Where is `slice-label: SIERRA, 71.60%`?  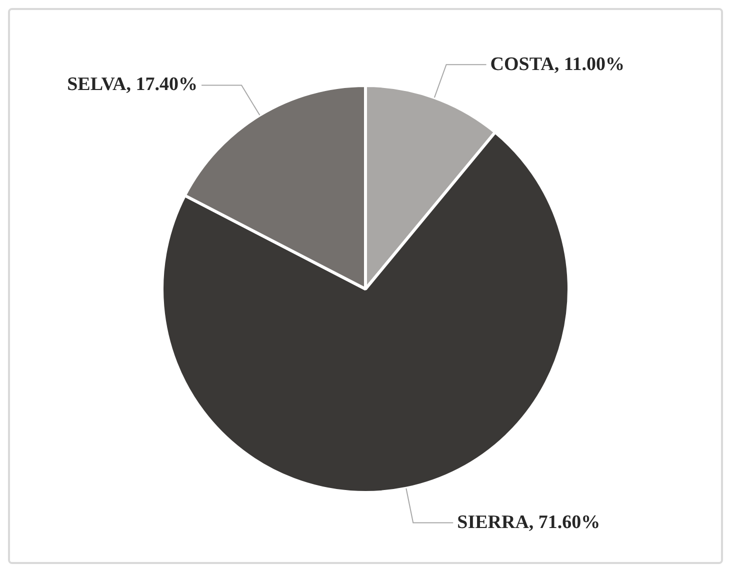
slice-label: SIERRA, 71.60% is located at coordinates (528, 523).